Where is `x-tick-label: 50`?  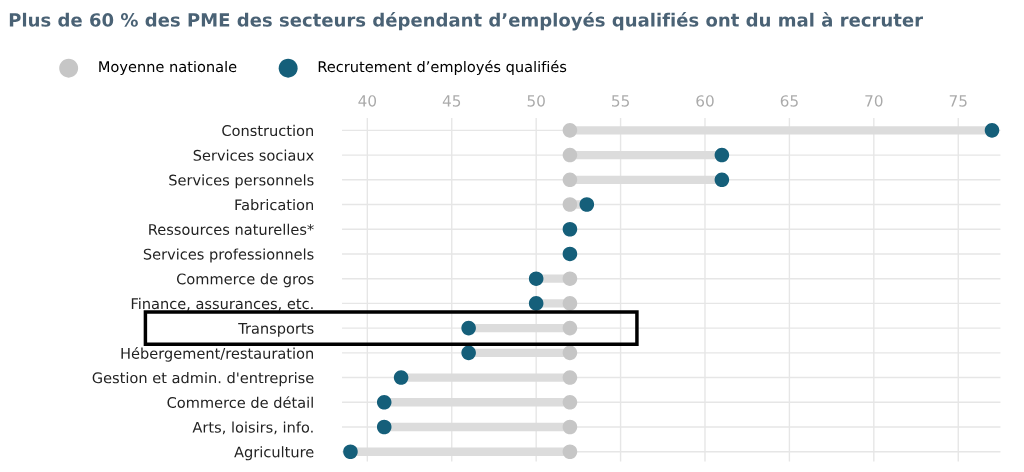 x-tick-label: 50 is located at coordinates (536, 101).